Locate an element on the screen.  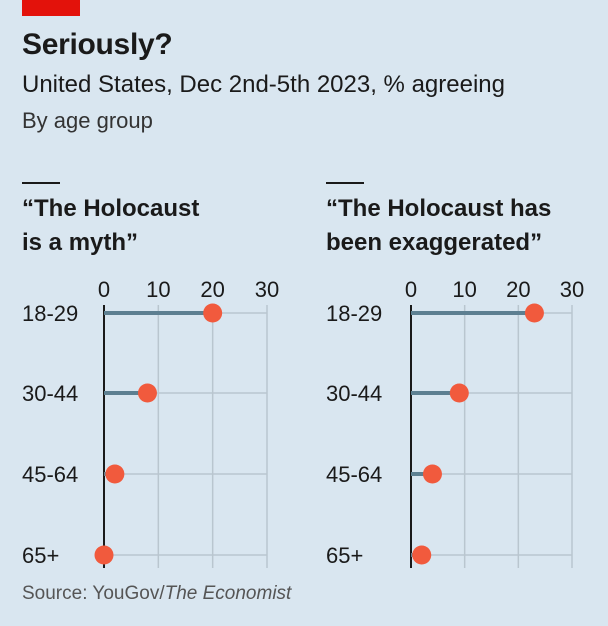
brand-tag is located at coordinates (51, 8).